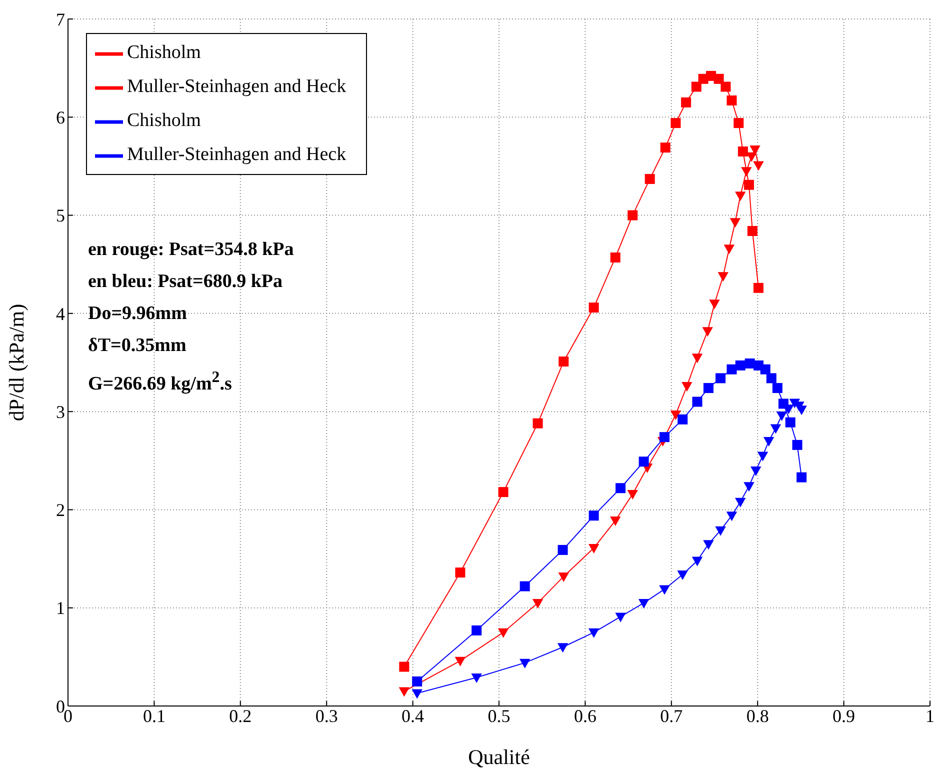 The image size is (944, 774). What do you see at coordinates (671, 716) in the screenshot?
I see `x-tick-label: 0.7` at bounding box center [671, 716].